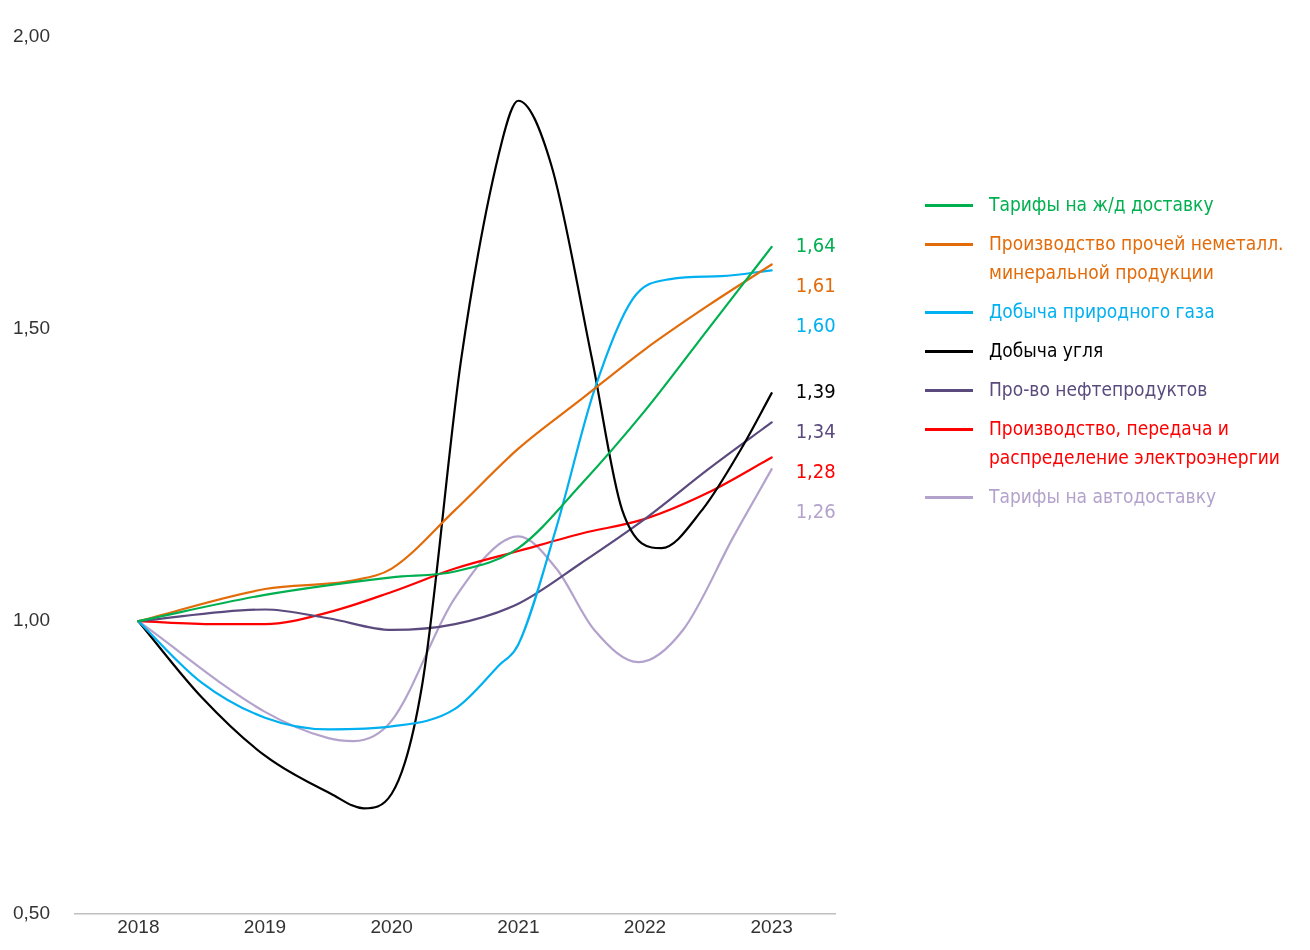 This screenshot has width=1310, height=950. Describe the element at coordinates (815, 325) in the screenshot. I see `data-label: 1,60` at that location.